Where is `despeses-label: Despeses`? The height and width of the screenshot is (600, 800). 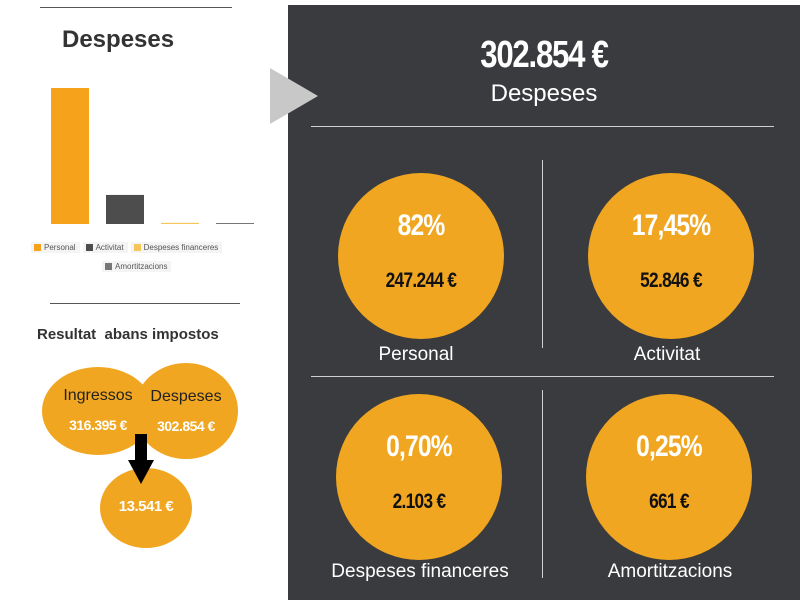 despeses-label: Despeses is located at coordinates (186, 396).